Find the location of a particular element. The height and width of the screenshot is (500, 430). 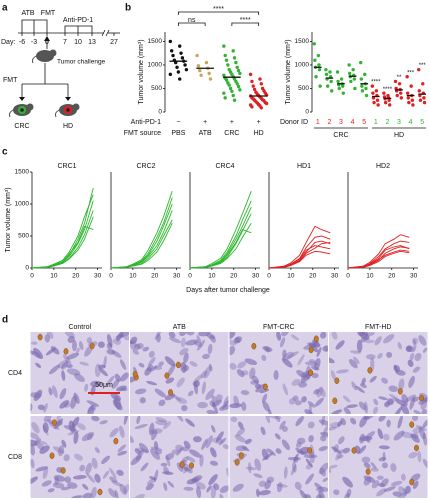

row-label: FMT source is located at coordinates (142, 133).